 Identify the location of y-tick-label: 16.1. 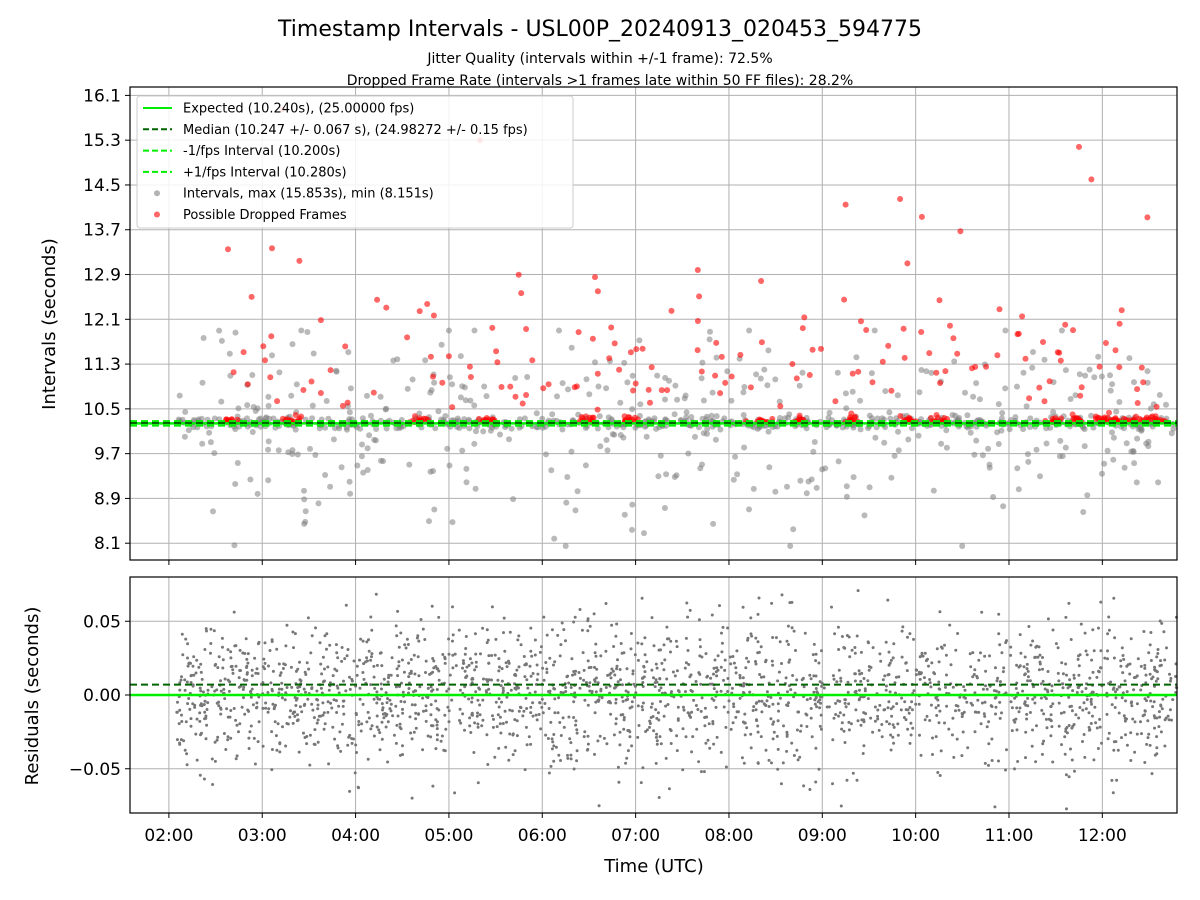
(102, 96).